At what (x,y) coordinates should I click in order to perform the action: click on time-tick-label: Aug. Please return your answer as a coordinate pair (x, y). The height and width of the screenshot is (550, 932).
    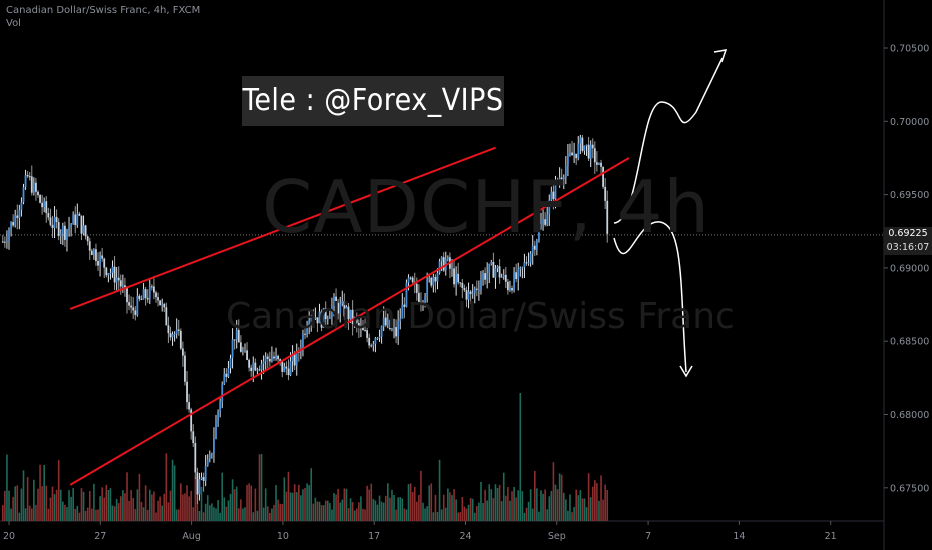
    Looking at the image, I should click on (191, 536).